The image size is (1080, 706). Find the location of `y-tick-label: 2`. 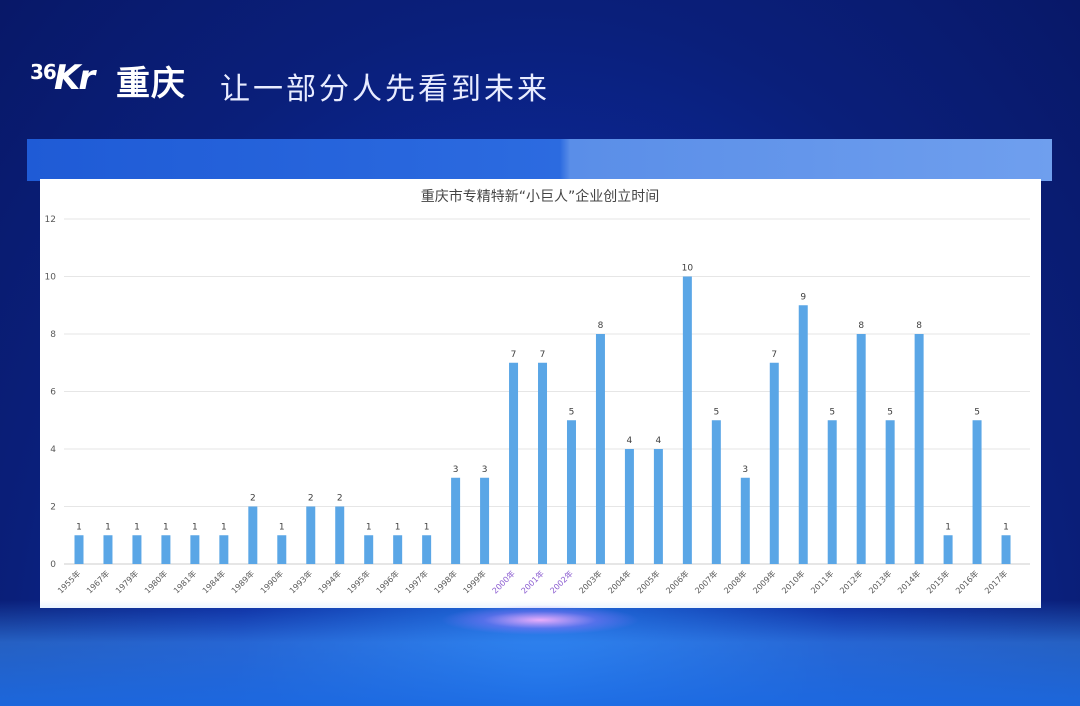

y-tick-label: 2 is located at coordinates (53, 508).